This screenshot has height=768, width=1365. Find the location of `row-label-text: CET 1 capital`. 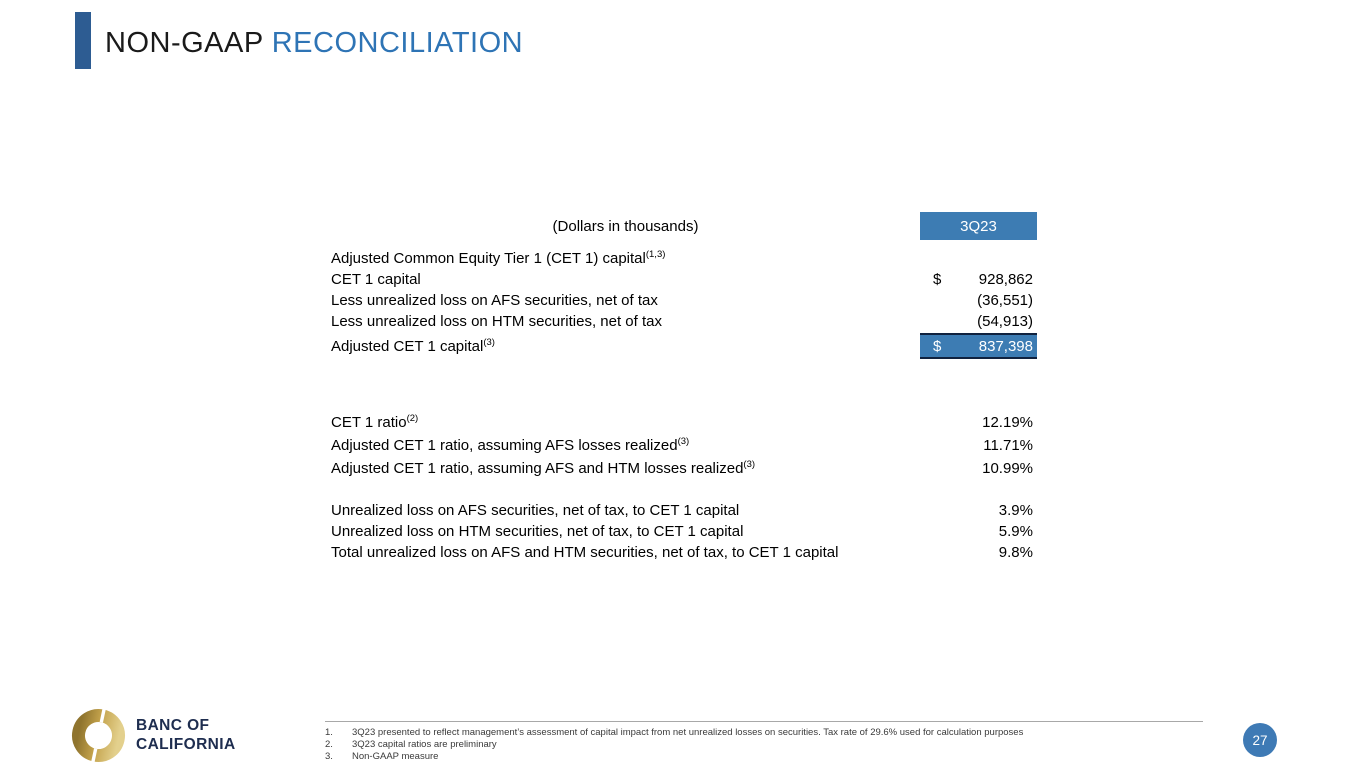

row-label-text: CET 1 capital is located at coordinates (376, 279).